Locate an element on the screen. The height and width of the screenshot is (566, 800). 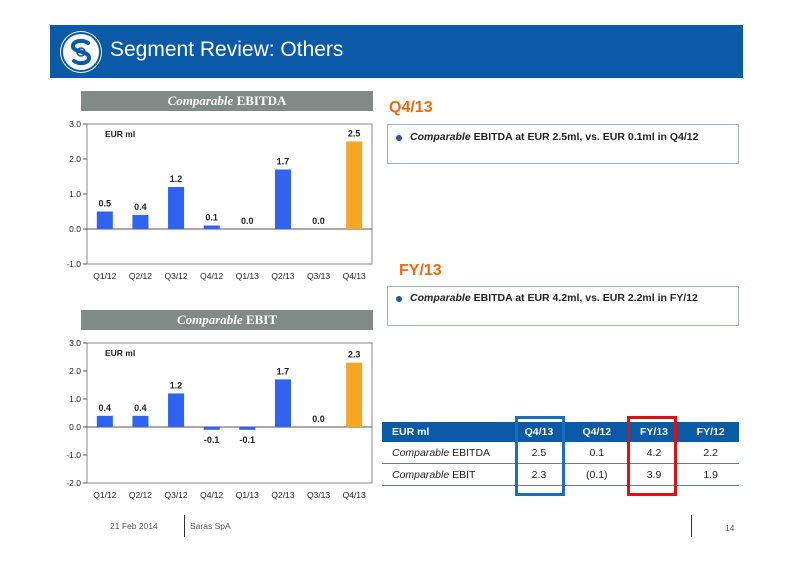
ebitda-chart-title-rest: EBITDA is located at coordinates (260, 100).